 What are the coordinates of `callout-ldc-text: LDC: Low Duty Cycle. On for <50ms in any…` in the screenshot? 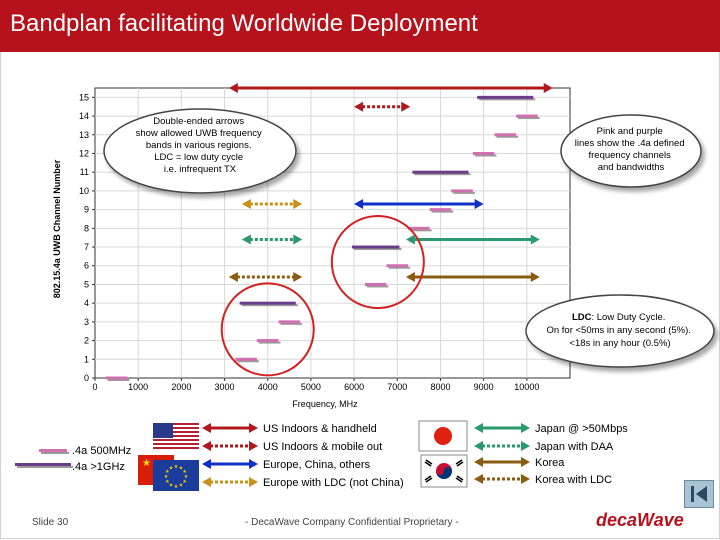 It's located at (619, 330).